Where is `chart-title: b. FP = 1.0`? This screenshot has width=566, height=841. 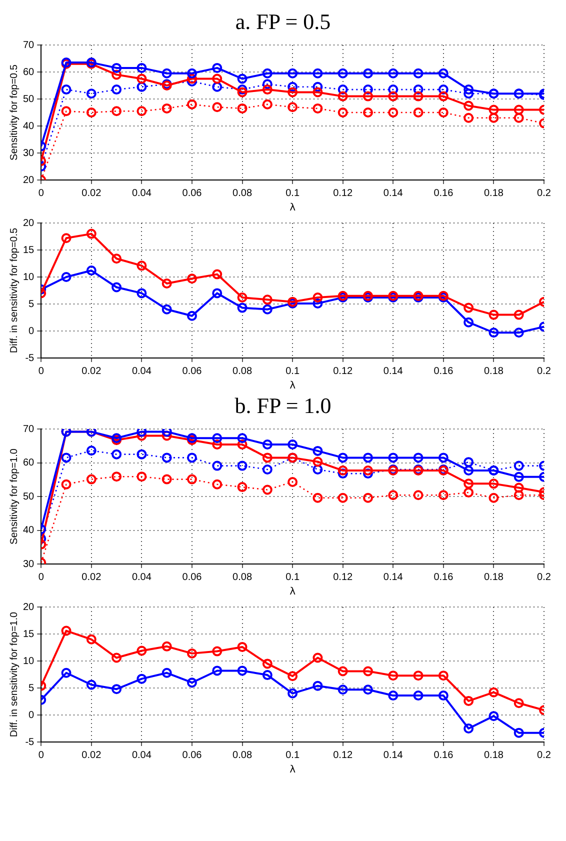
chart-title: b. FP = 1.0 is located at coordinates (283, 406).